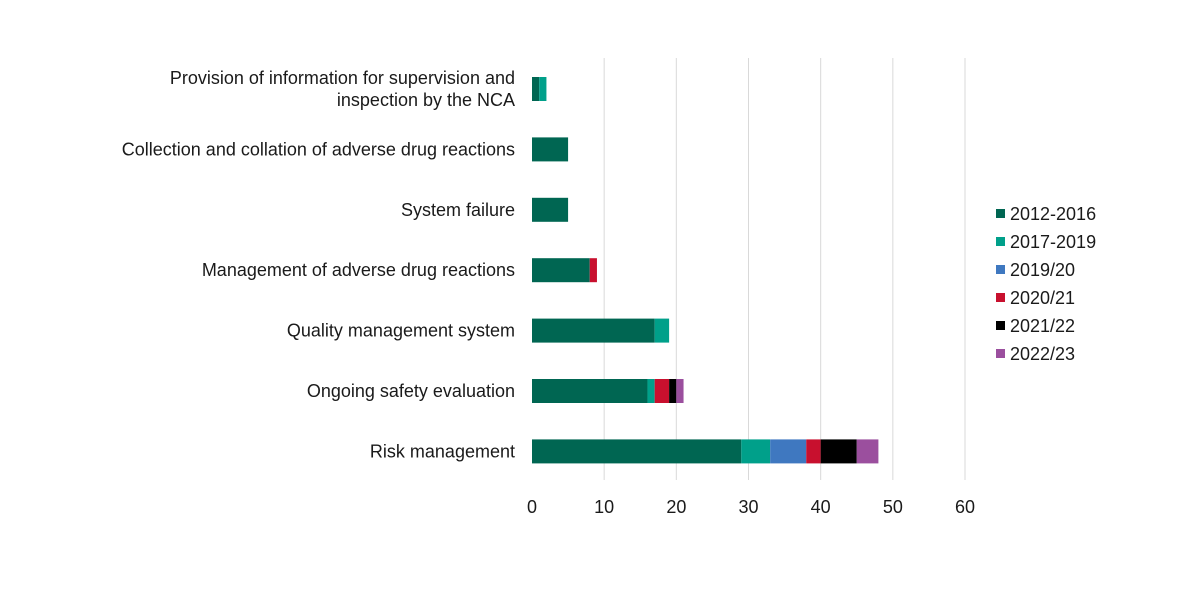 The height and width of the screenshot is (600, 1200). Describe the element at coordinates (748, 507) in the screenshot. I see `x-tick-label: 30` at that location.